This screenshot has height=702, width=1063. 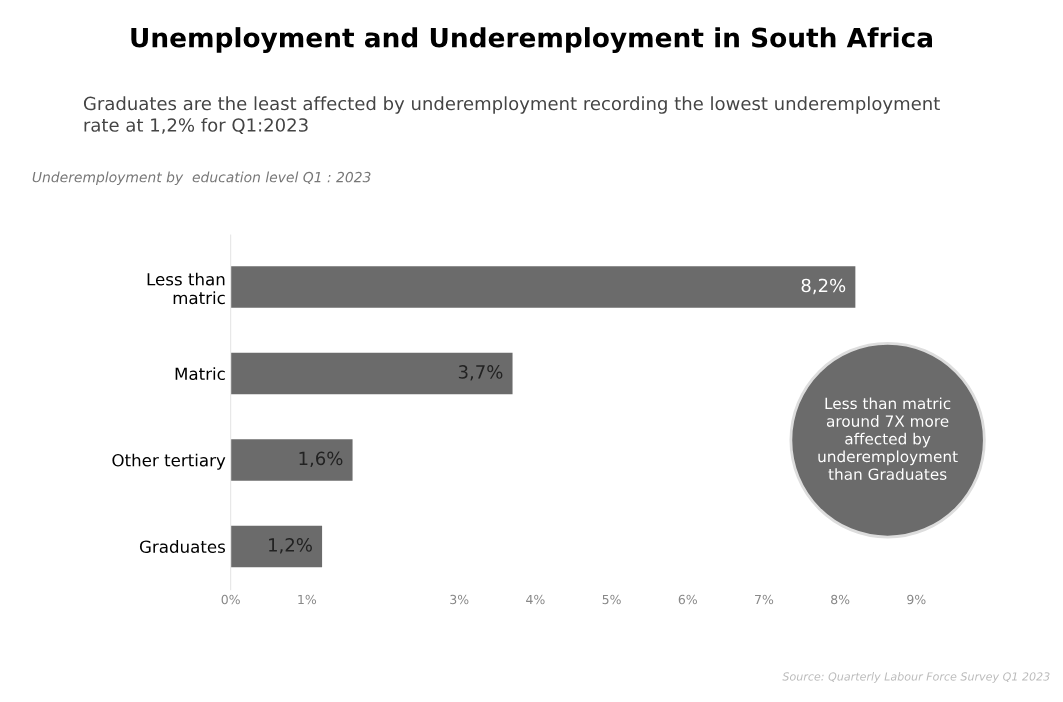 I want to click on x-tick-label: 7%, so click(x=764, y=599).